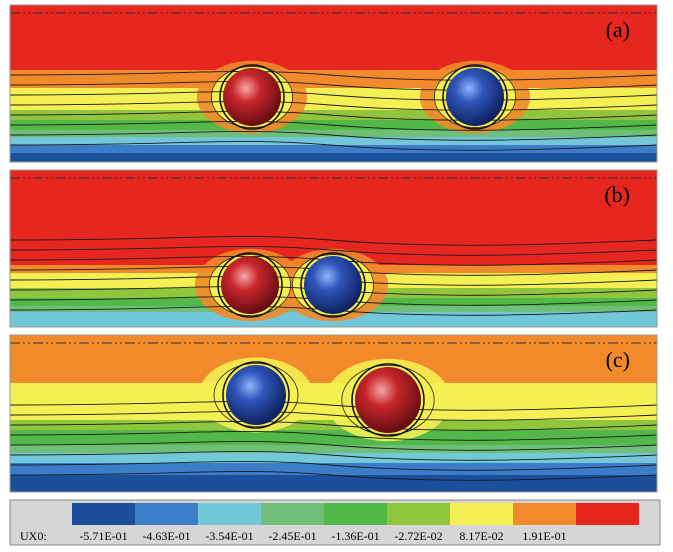 This screenshot has width=673, height=552. What do you see at coordinates (617, 194) in the screenshot?
I see `panel-label: (b)` at bounding box center [617, 194].